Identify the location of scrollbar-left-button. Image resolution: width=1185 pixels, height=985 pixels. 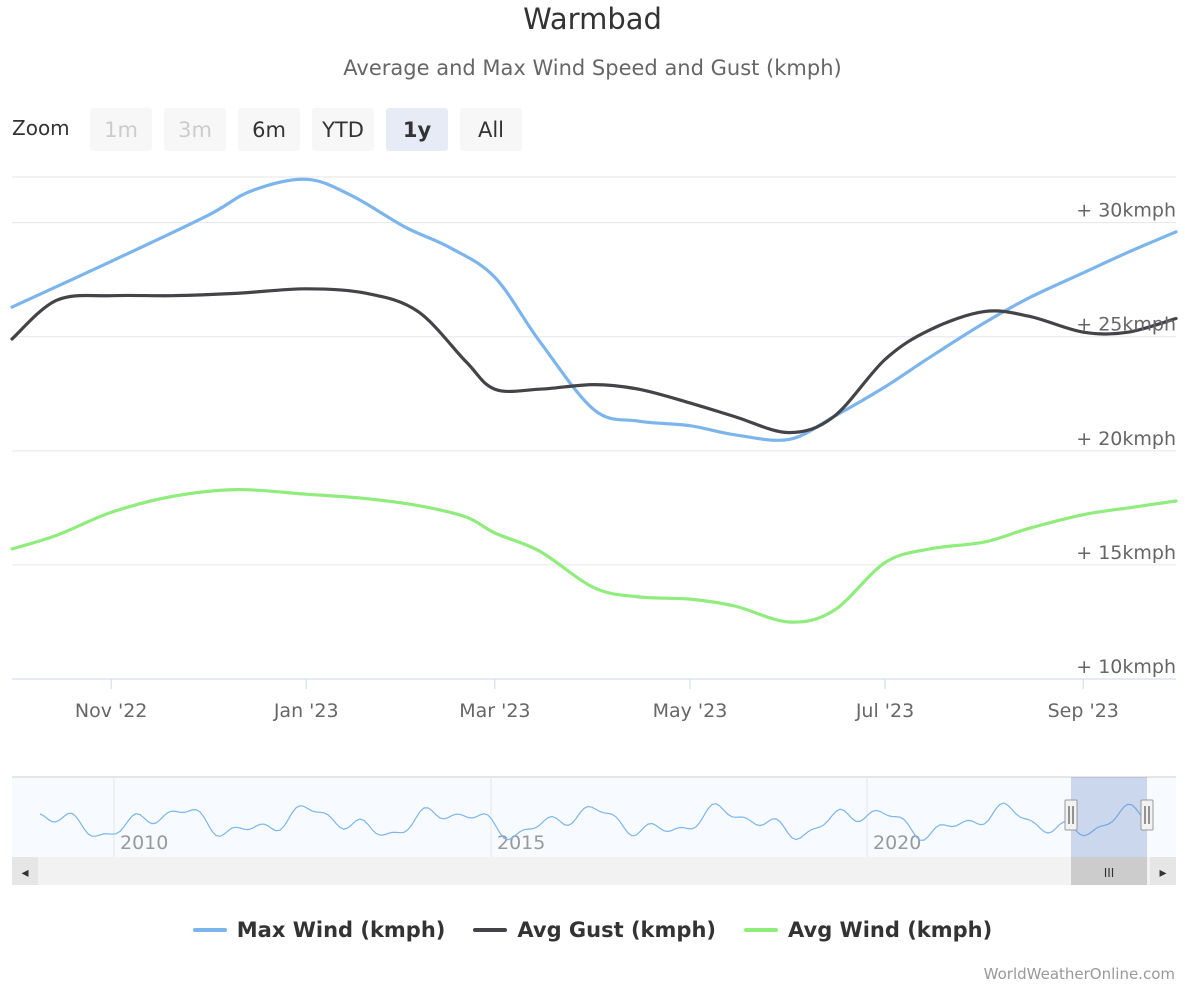
(25, 871).